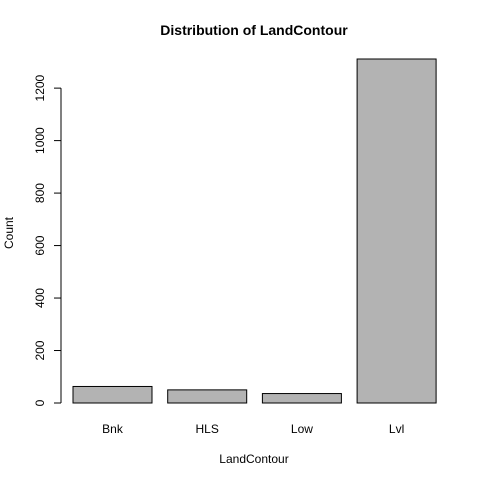 Image resolution: width=480 pixels, height=480 pixels. Describe the element at coordinates (40, 193) in the screenshot. I see `y-tick-label: 800` at that location.